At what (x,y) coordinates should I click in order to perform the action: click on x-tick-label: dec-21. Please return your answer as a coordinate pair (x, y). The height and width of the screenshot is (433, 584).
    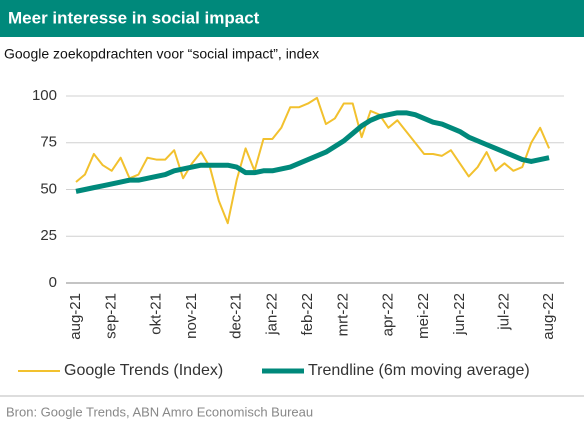
    Looking at the image, I should click on (236, 316).